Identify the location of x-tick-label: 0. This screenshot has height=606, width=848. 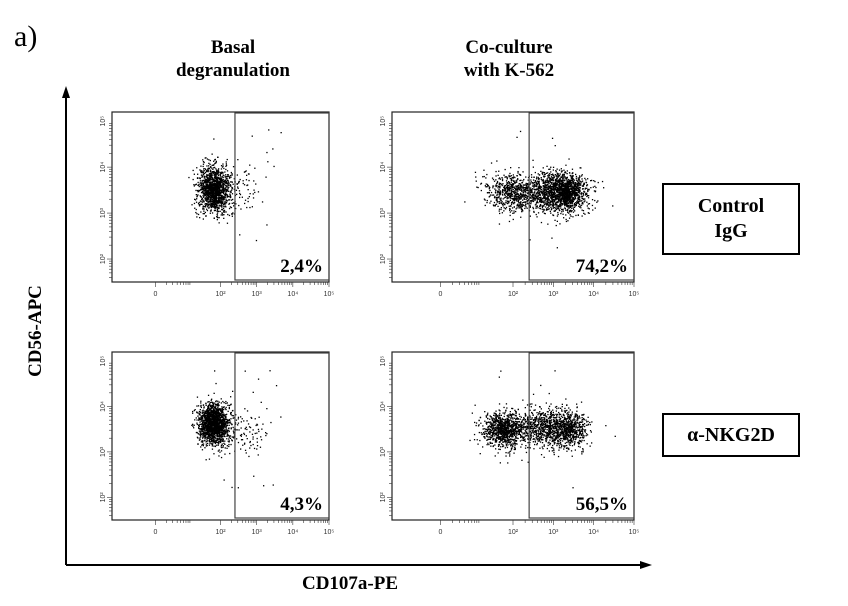
(155, 294).